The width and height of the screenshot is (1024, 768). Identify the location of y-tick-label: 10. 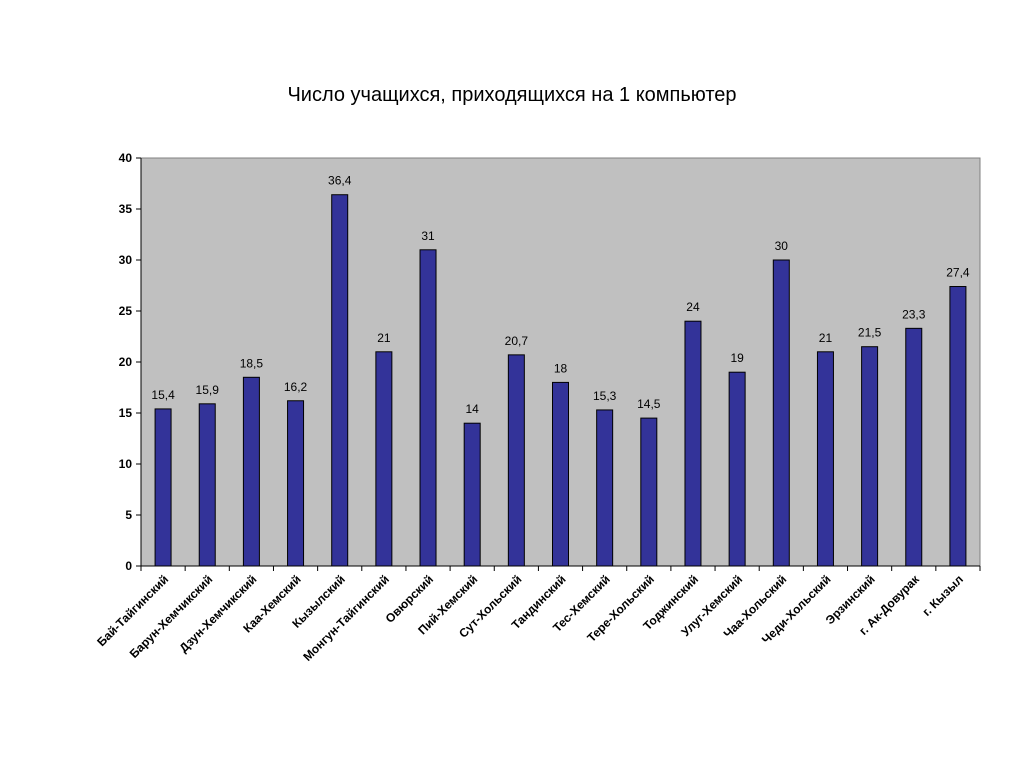
(126, 464).